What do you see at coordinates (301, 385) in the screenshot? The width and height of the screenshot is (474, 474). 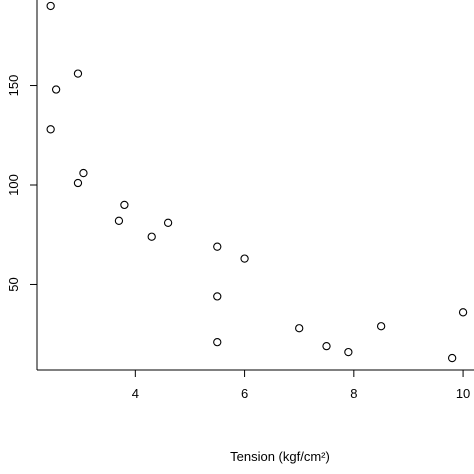 I see `x-axis-ticks: 4 6 8 10` at bounding box center [301, 385].